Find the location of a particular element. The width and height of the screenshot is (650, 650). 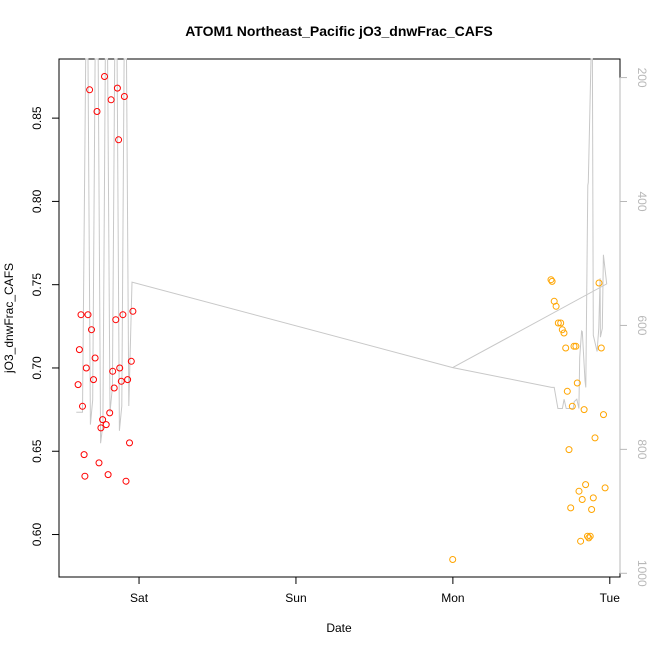

x-tick-label: Sun is located at coordinates (295, 598).